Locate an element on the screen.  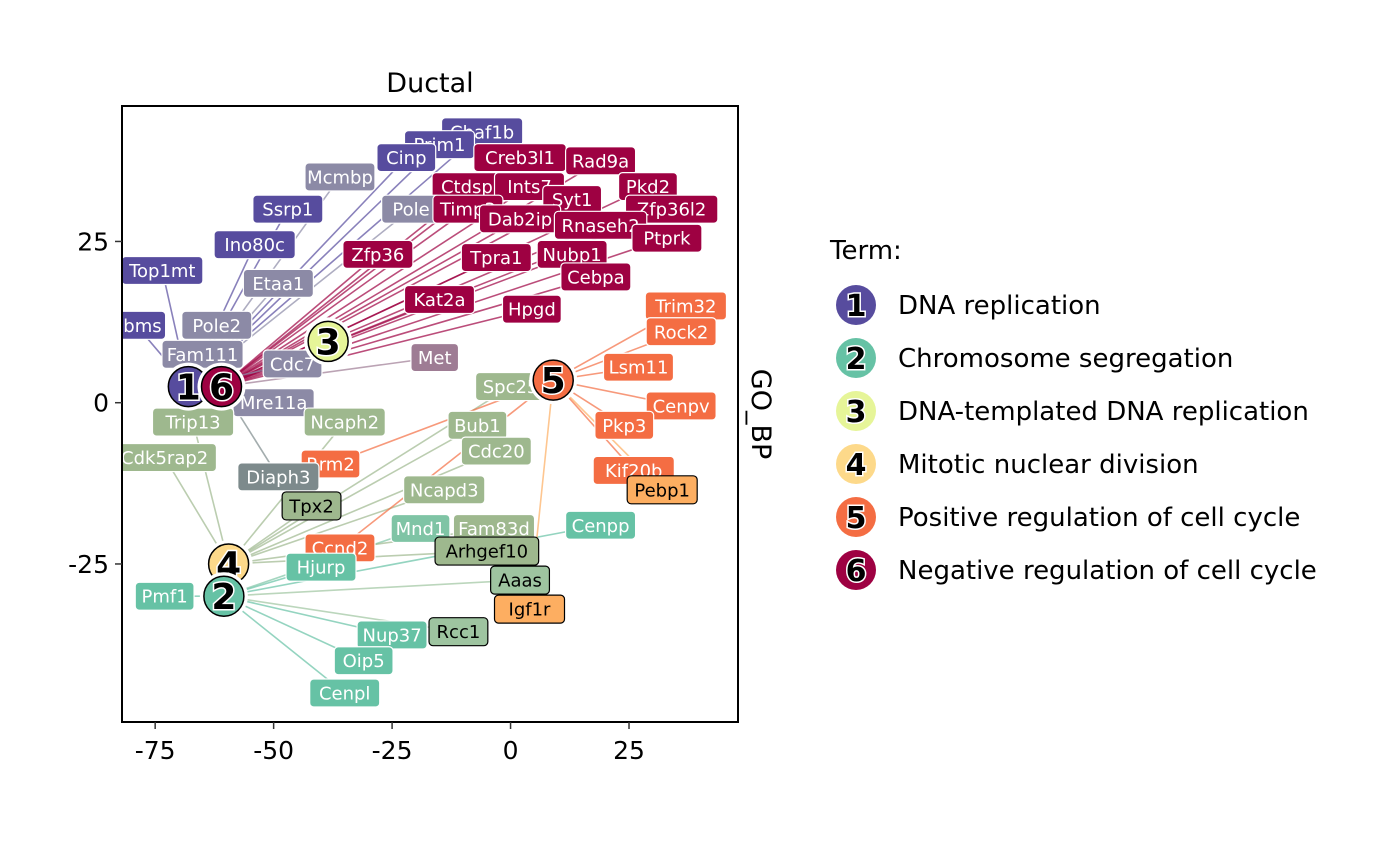
cluster-center-number: 2 is located at coordinates (223, 597).